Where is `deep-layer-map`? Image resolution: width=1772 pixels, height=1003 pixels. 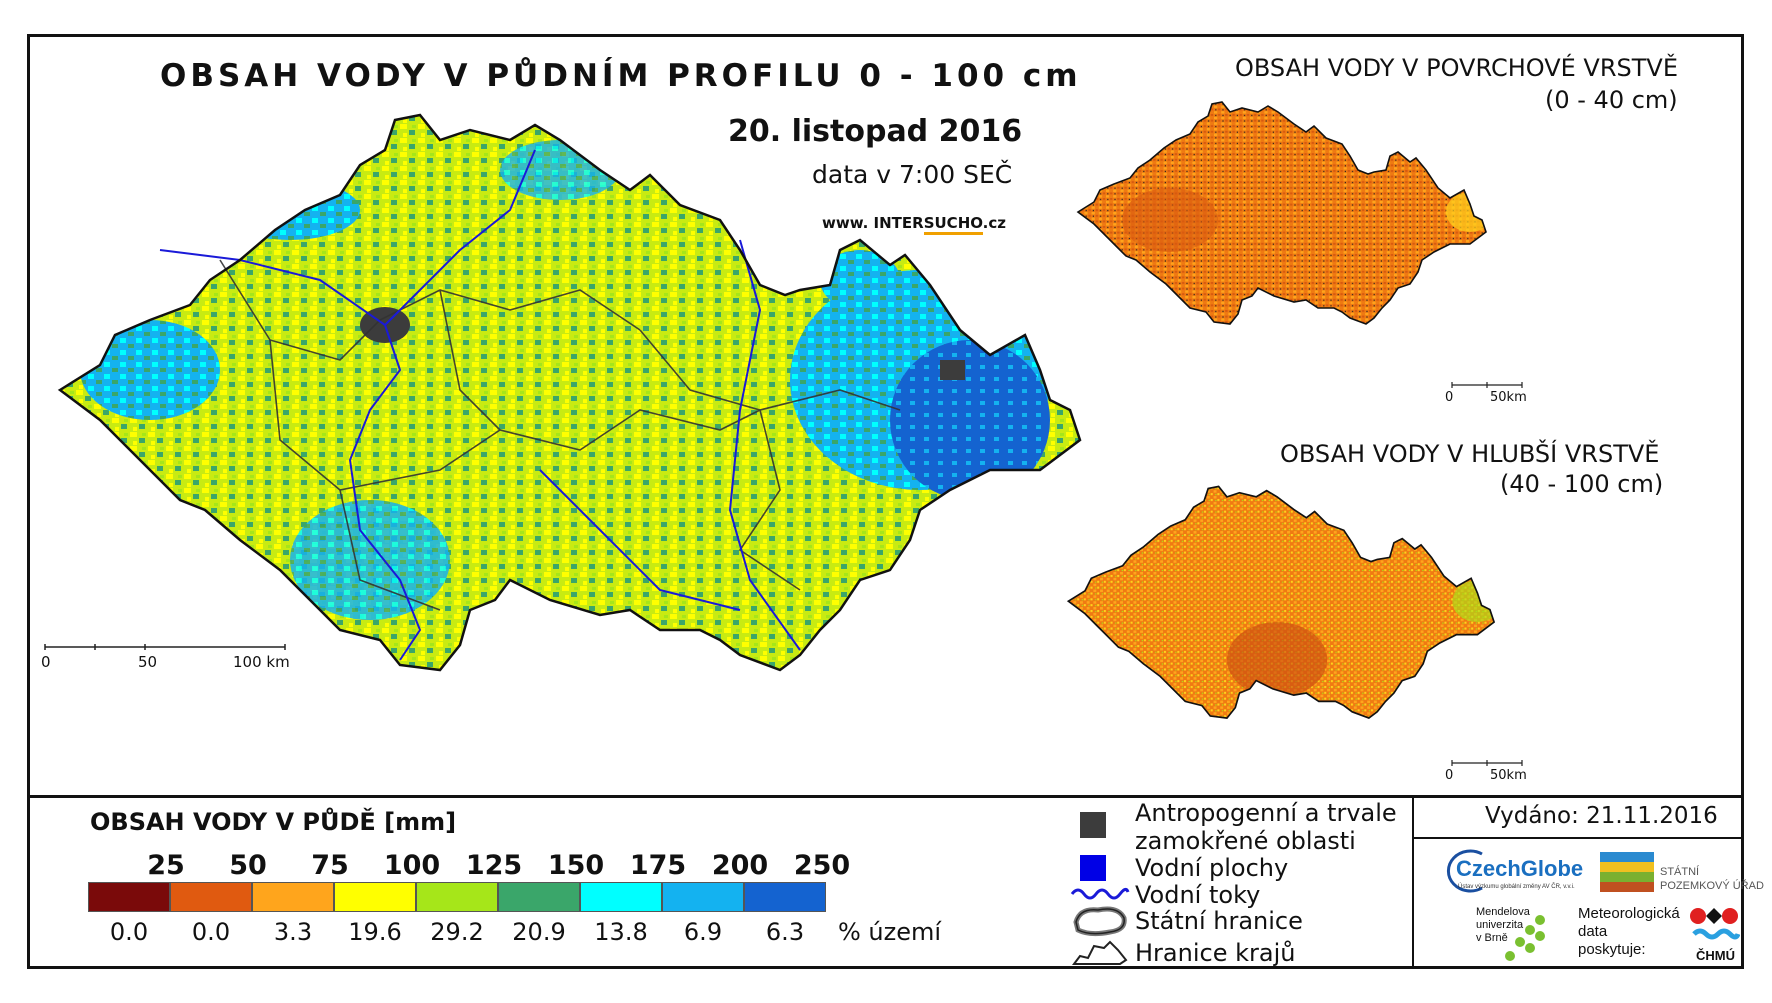
deep-layer-map is located at coordinates (1281, 602).